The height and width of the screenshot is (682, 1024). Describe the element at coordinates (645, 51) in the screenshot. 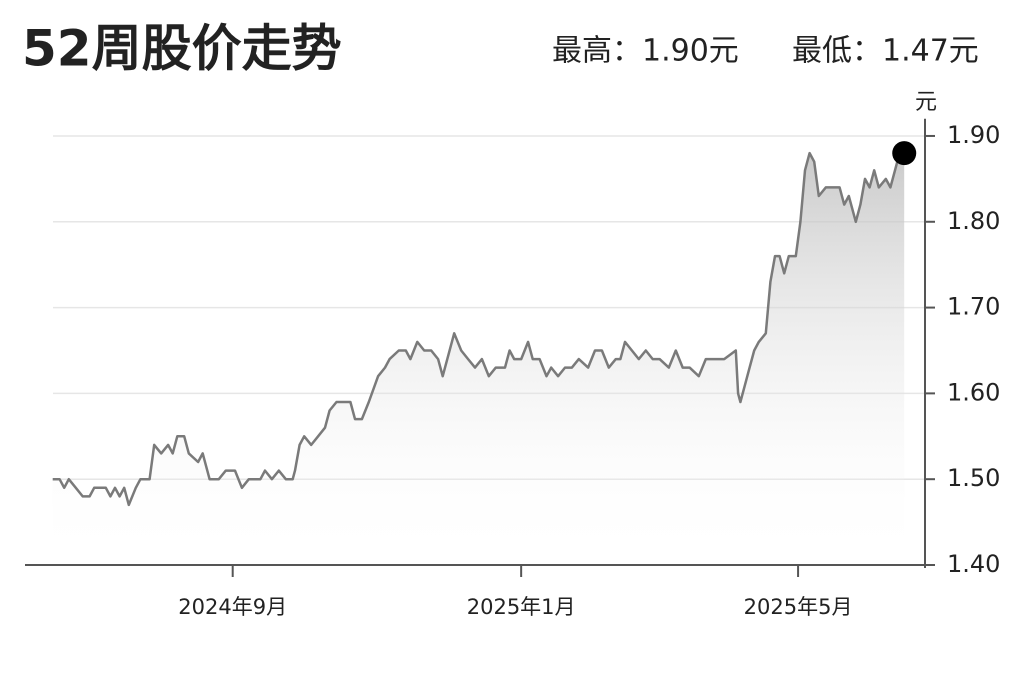

I see `annotation: 最高：1.90元` at that location.